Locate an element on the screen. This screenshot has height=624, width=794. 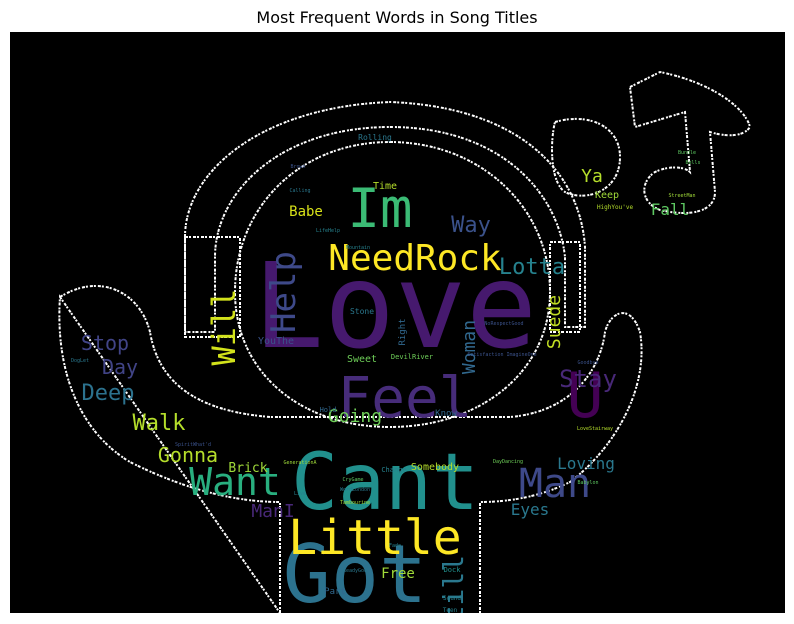
word-tambourine: Tambourine is located at coordinates (355, 503).